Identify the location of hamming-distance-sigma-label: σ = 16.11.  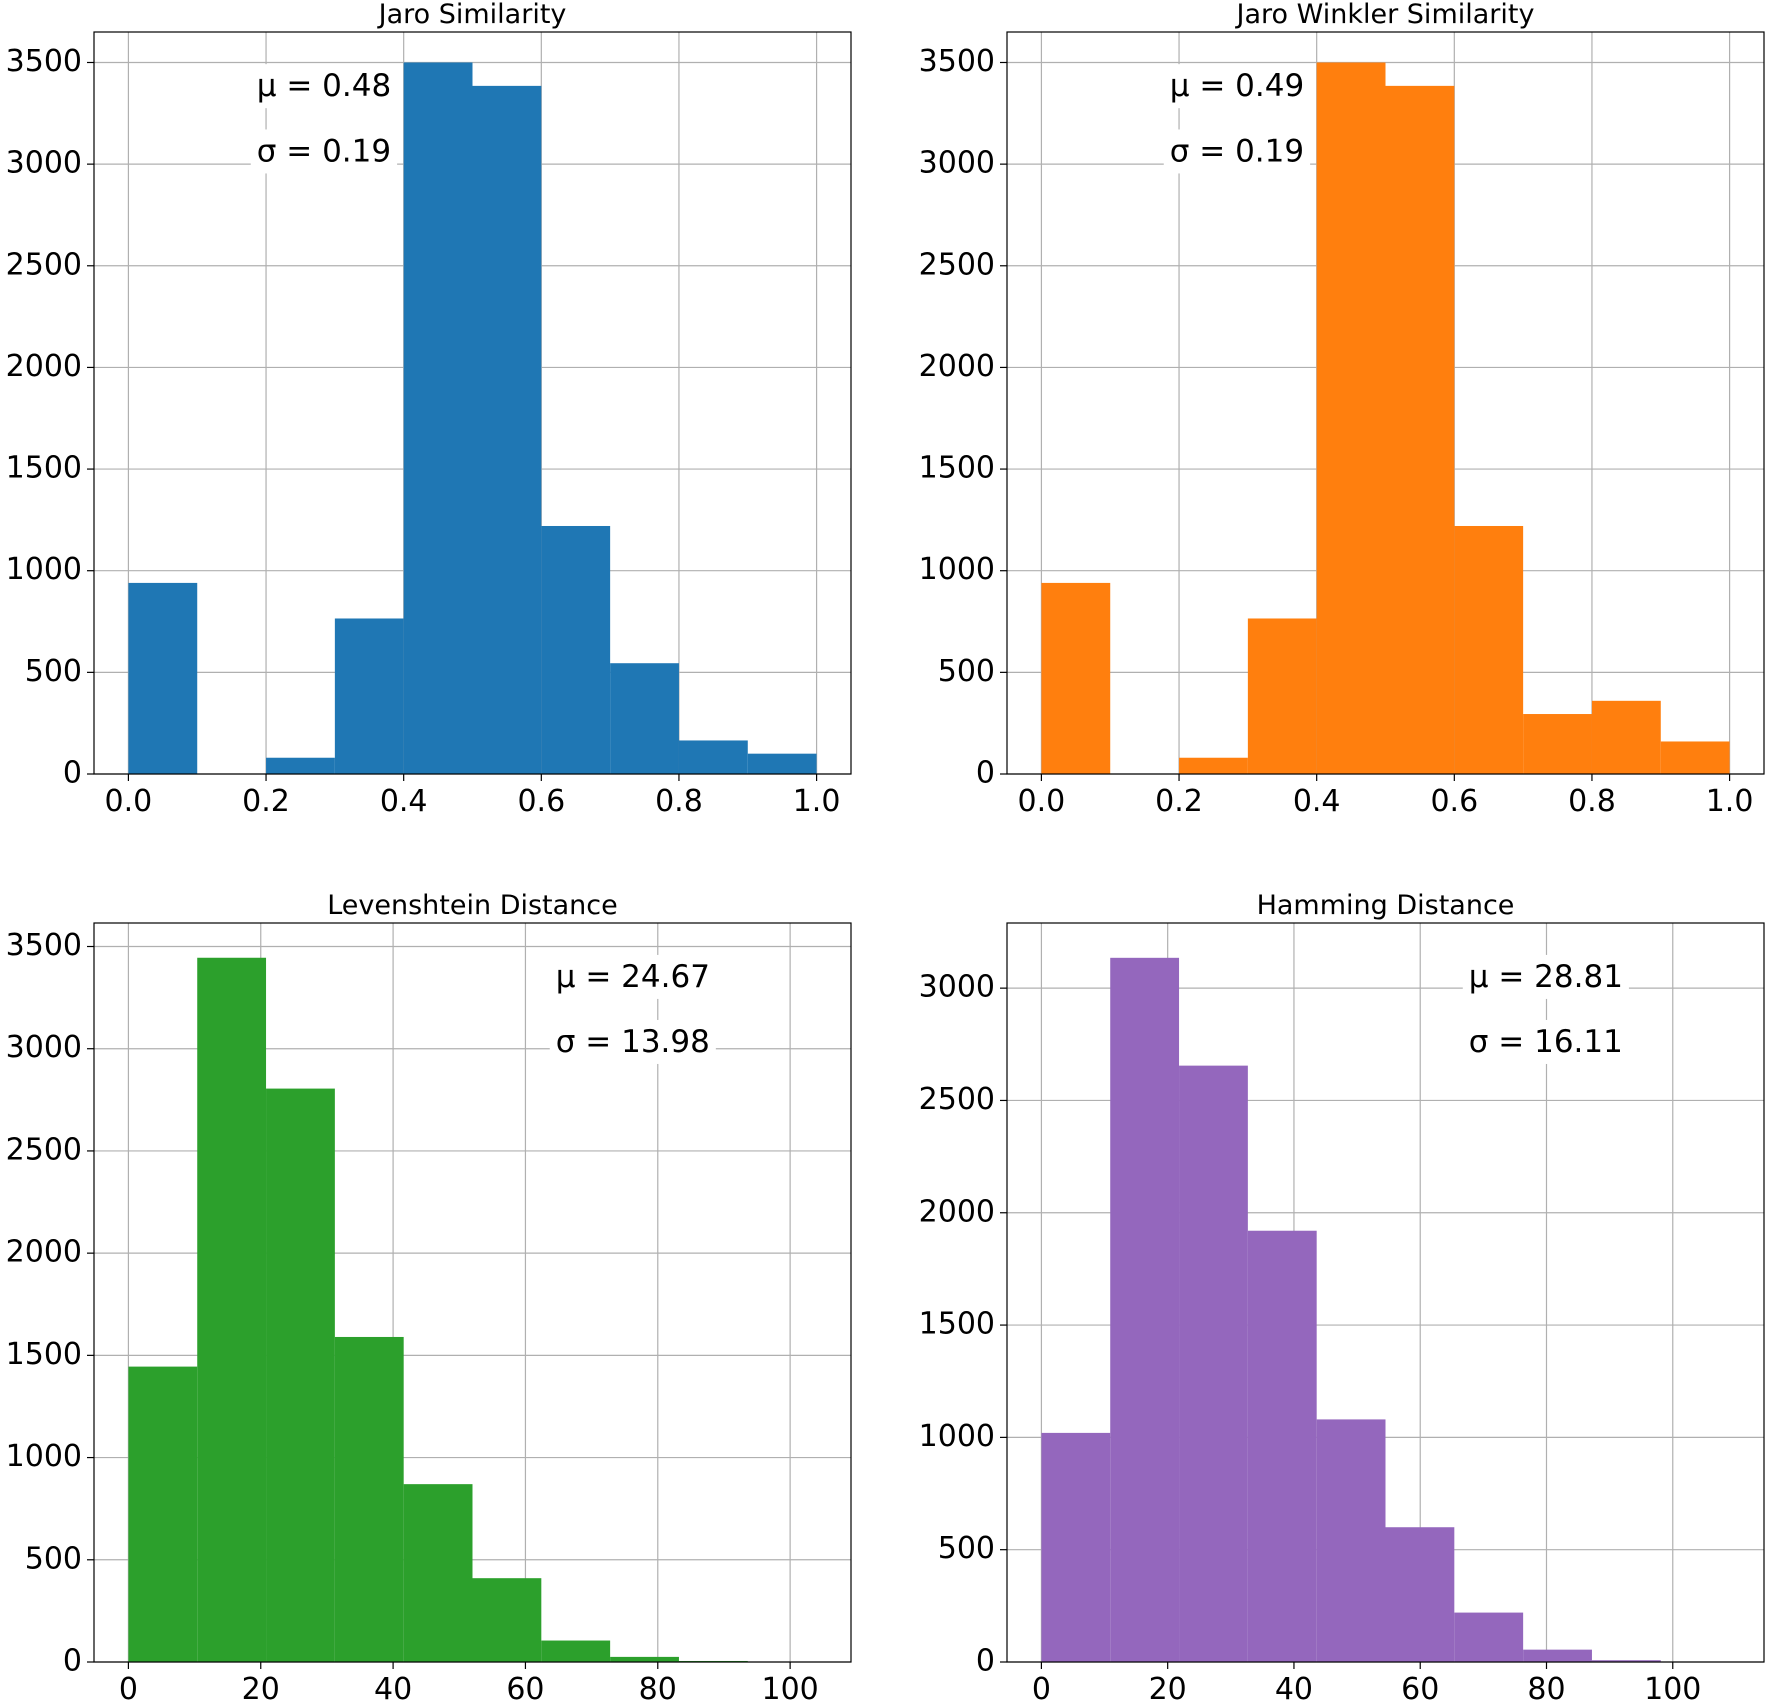
(1546, 1042).